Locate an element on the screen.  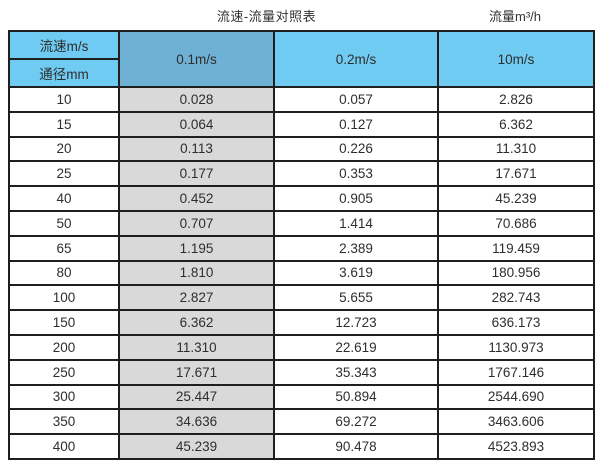
flow-value-cell: 0.905 is located at coordinates (356, 198).